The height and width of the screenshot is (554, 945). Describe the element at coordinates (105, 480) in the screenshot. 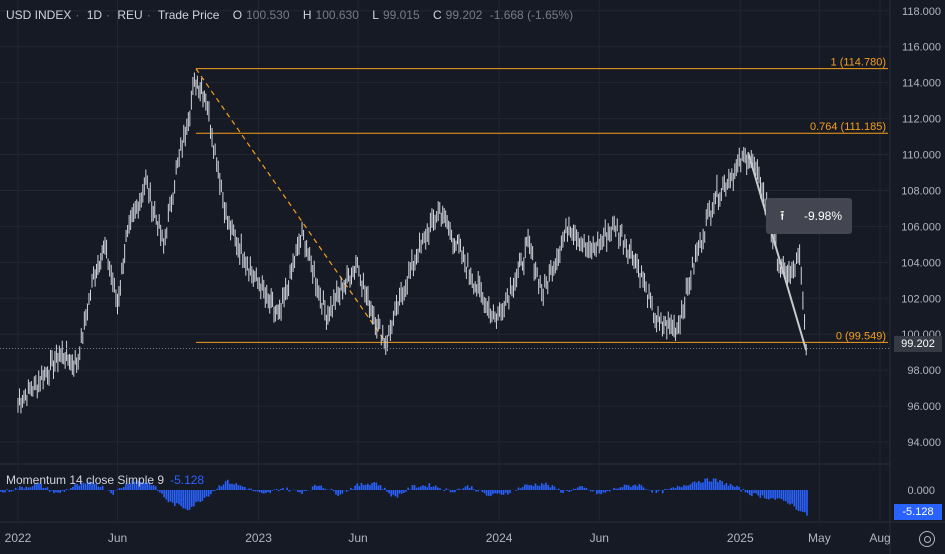

I see `momentum-legend: Momentum 14 close Simple 9 -5.128` at that location.